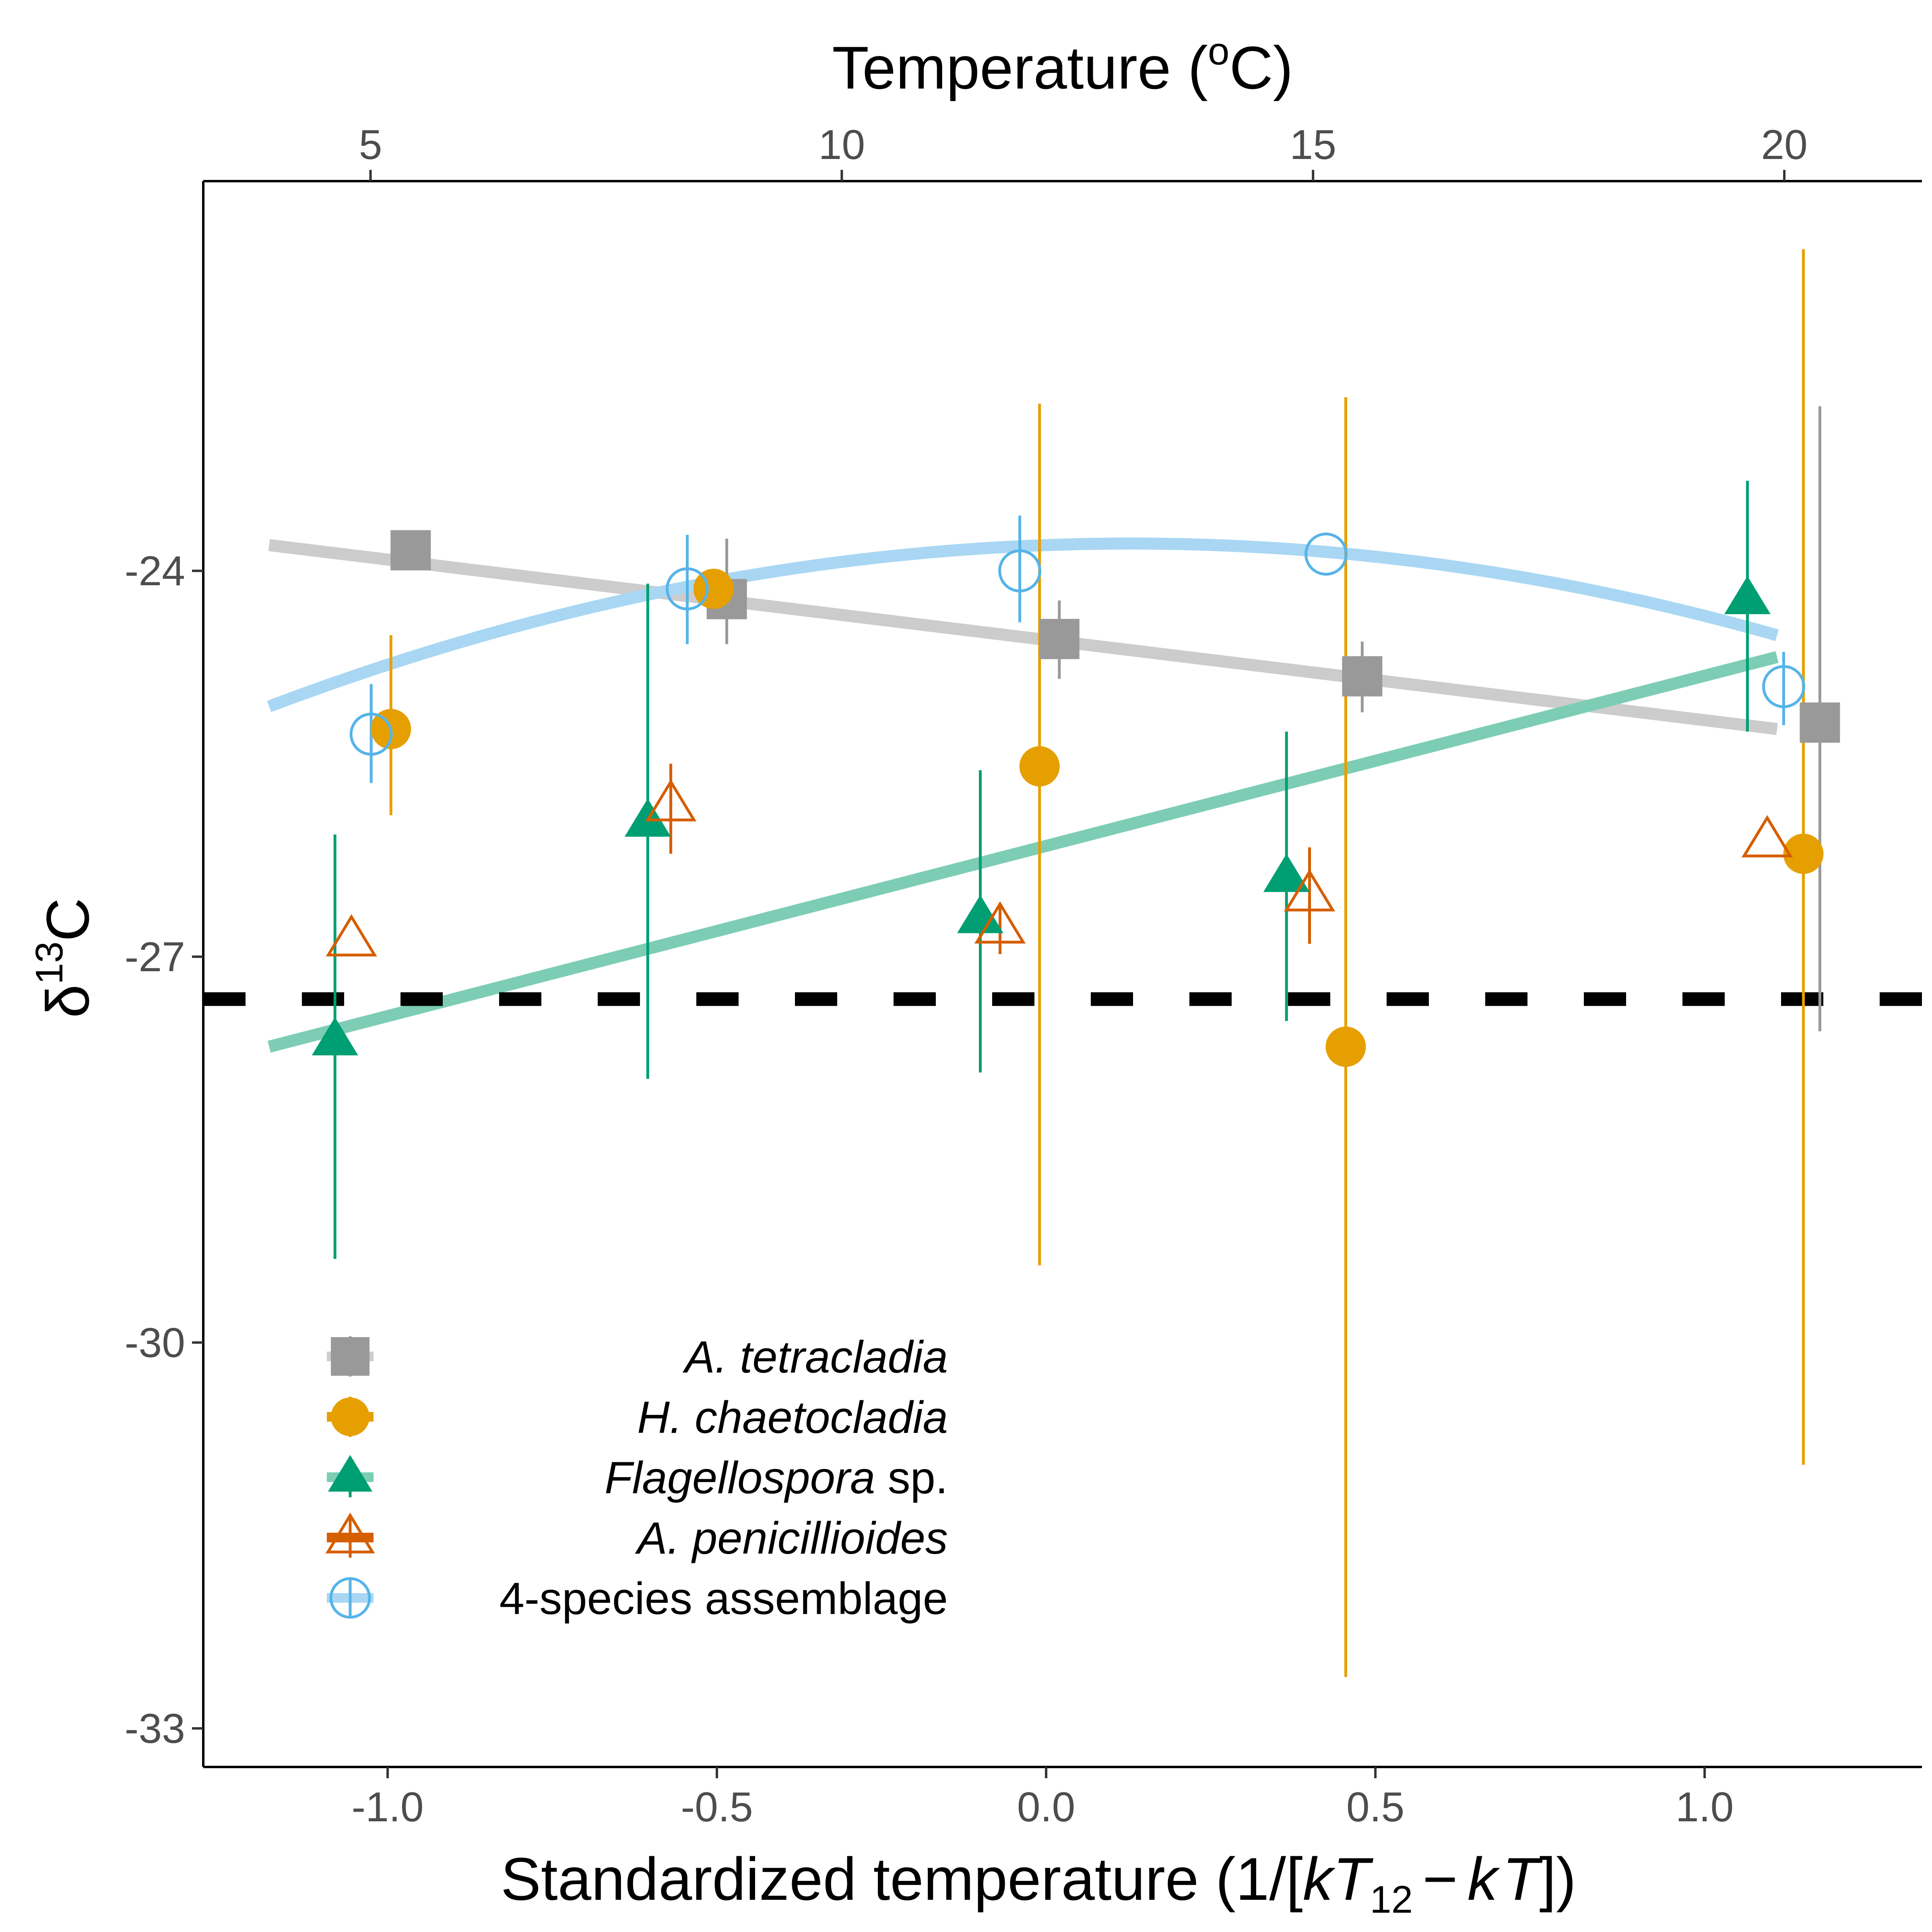 The image size is (1932, 1932). I want to click on legend-item-a-tetracladia: A. tetracladia, so click(637, 1357).